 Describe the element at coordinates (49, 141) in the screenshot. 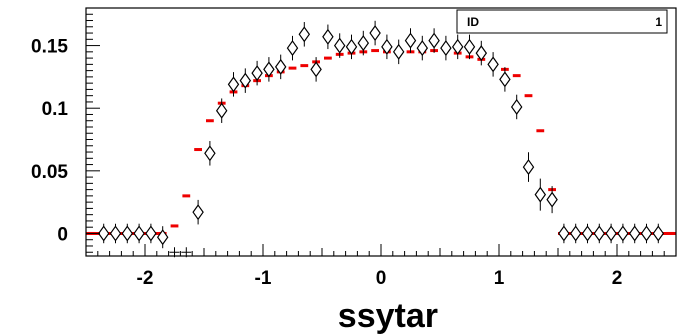

I see `y-tick-labels: 0 0.05 0.1 0.15` at that location.